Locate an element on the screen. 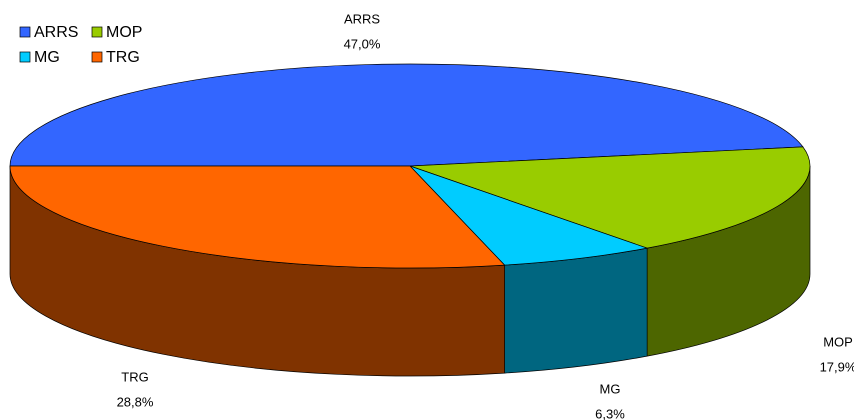 Image resolution: width=854 pixels, height=420 pixels. legend-label: MG is located at coordinates (47, 57).